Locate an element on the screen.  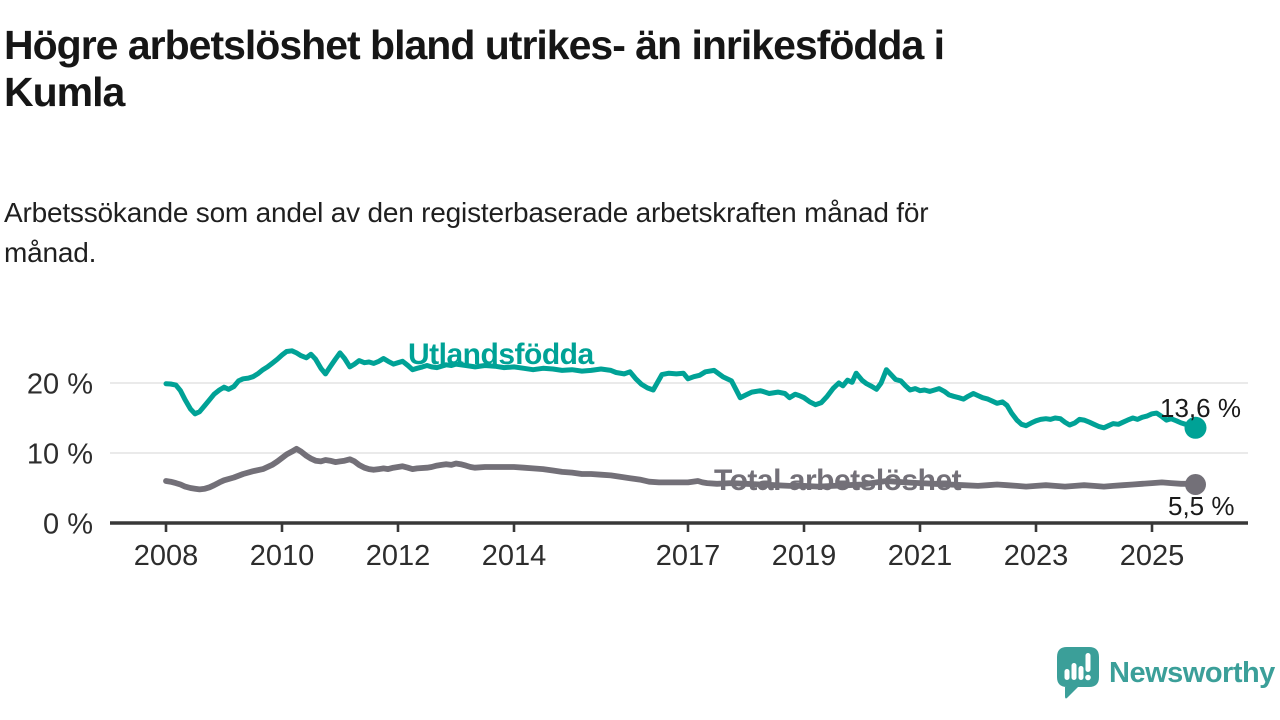
x-axis-tick-label: 2019 is located at coordinates (804, 556).